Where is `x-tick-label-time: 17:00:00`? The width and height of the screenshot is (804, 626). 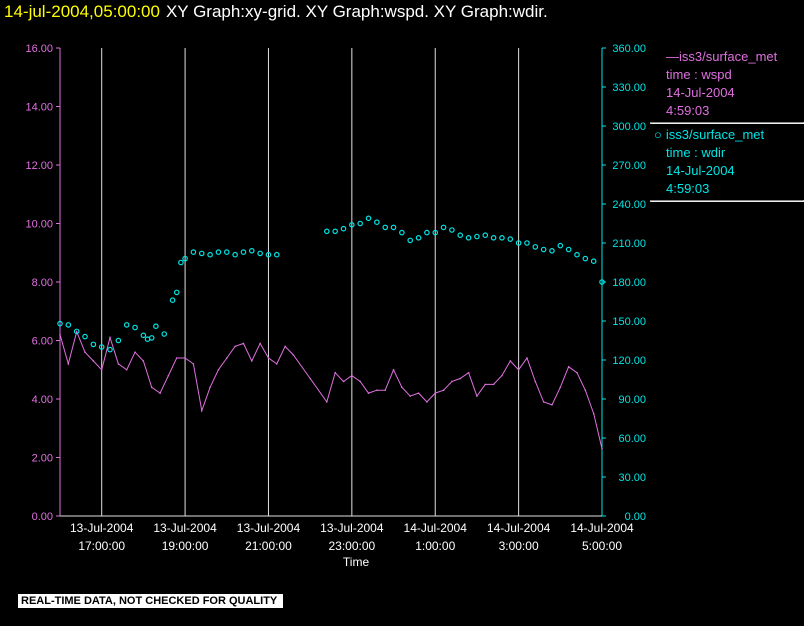
x-tick-label-time: 17:00:00 is located at coordinates (101, 546).